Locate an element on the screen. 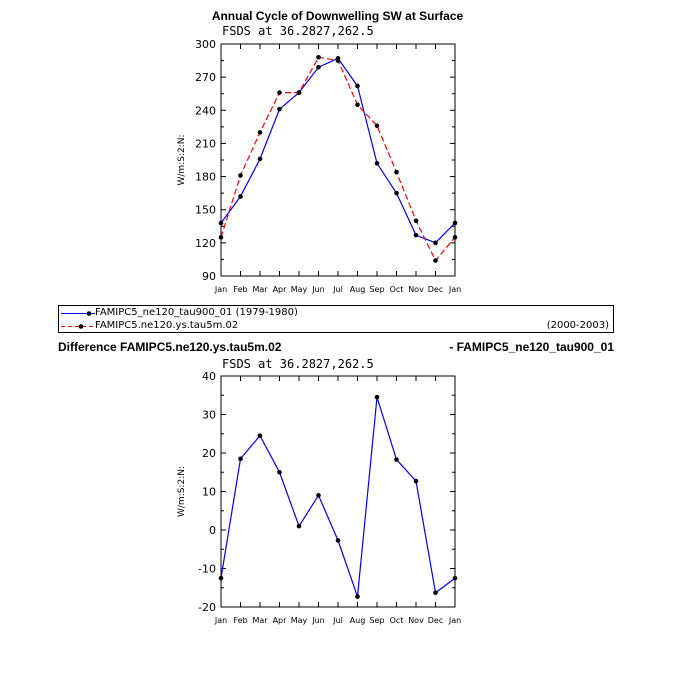 The image size is (675, 676). bottom-xtick-label: Jun is located at coordinates (318, 620).